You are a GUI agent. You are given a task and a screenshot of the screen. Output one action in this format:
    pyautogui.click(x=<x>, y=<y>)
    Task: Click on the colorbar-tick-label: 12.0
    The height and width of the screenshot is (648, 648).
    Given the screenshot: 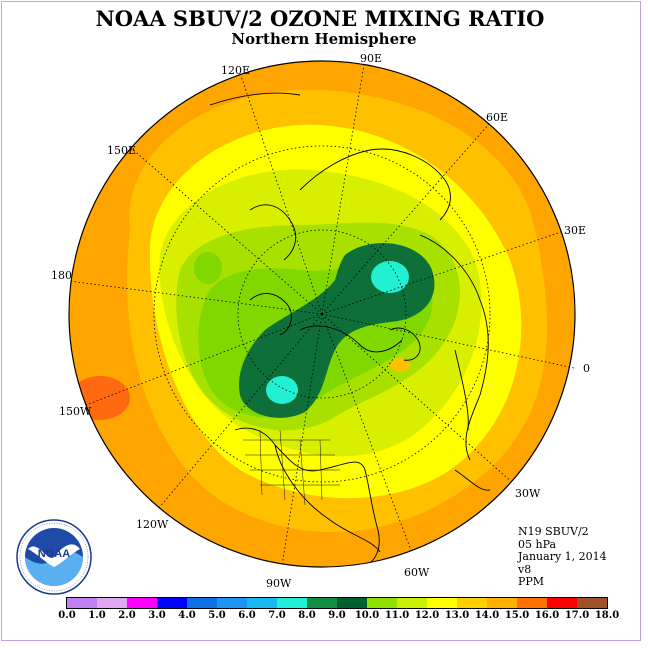 What is the action you would take?
    pyautogui.click(x=427, y=615)
    